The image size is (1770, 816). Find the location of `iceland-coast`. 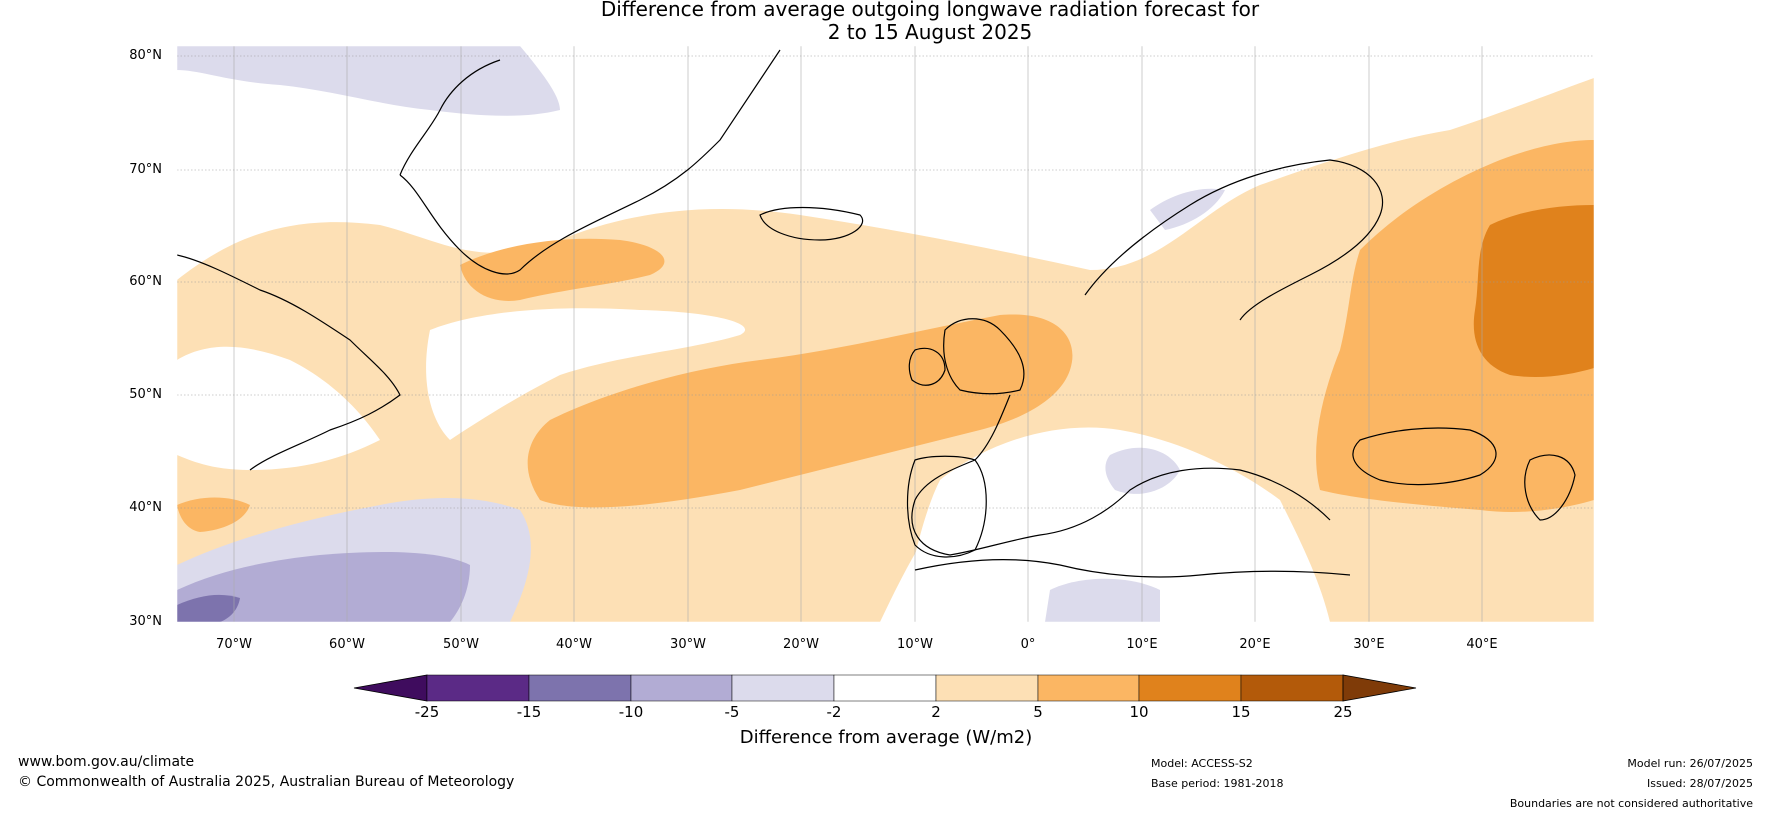

iceland-coast is located at coordinates (811, 223).